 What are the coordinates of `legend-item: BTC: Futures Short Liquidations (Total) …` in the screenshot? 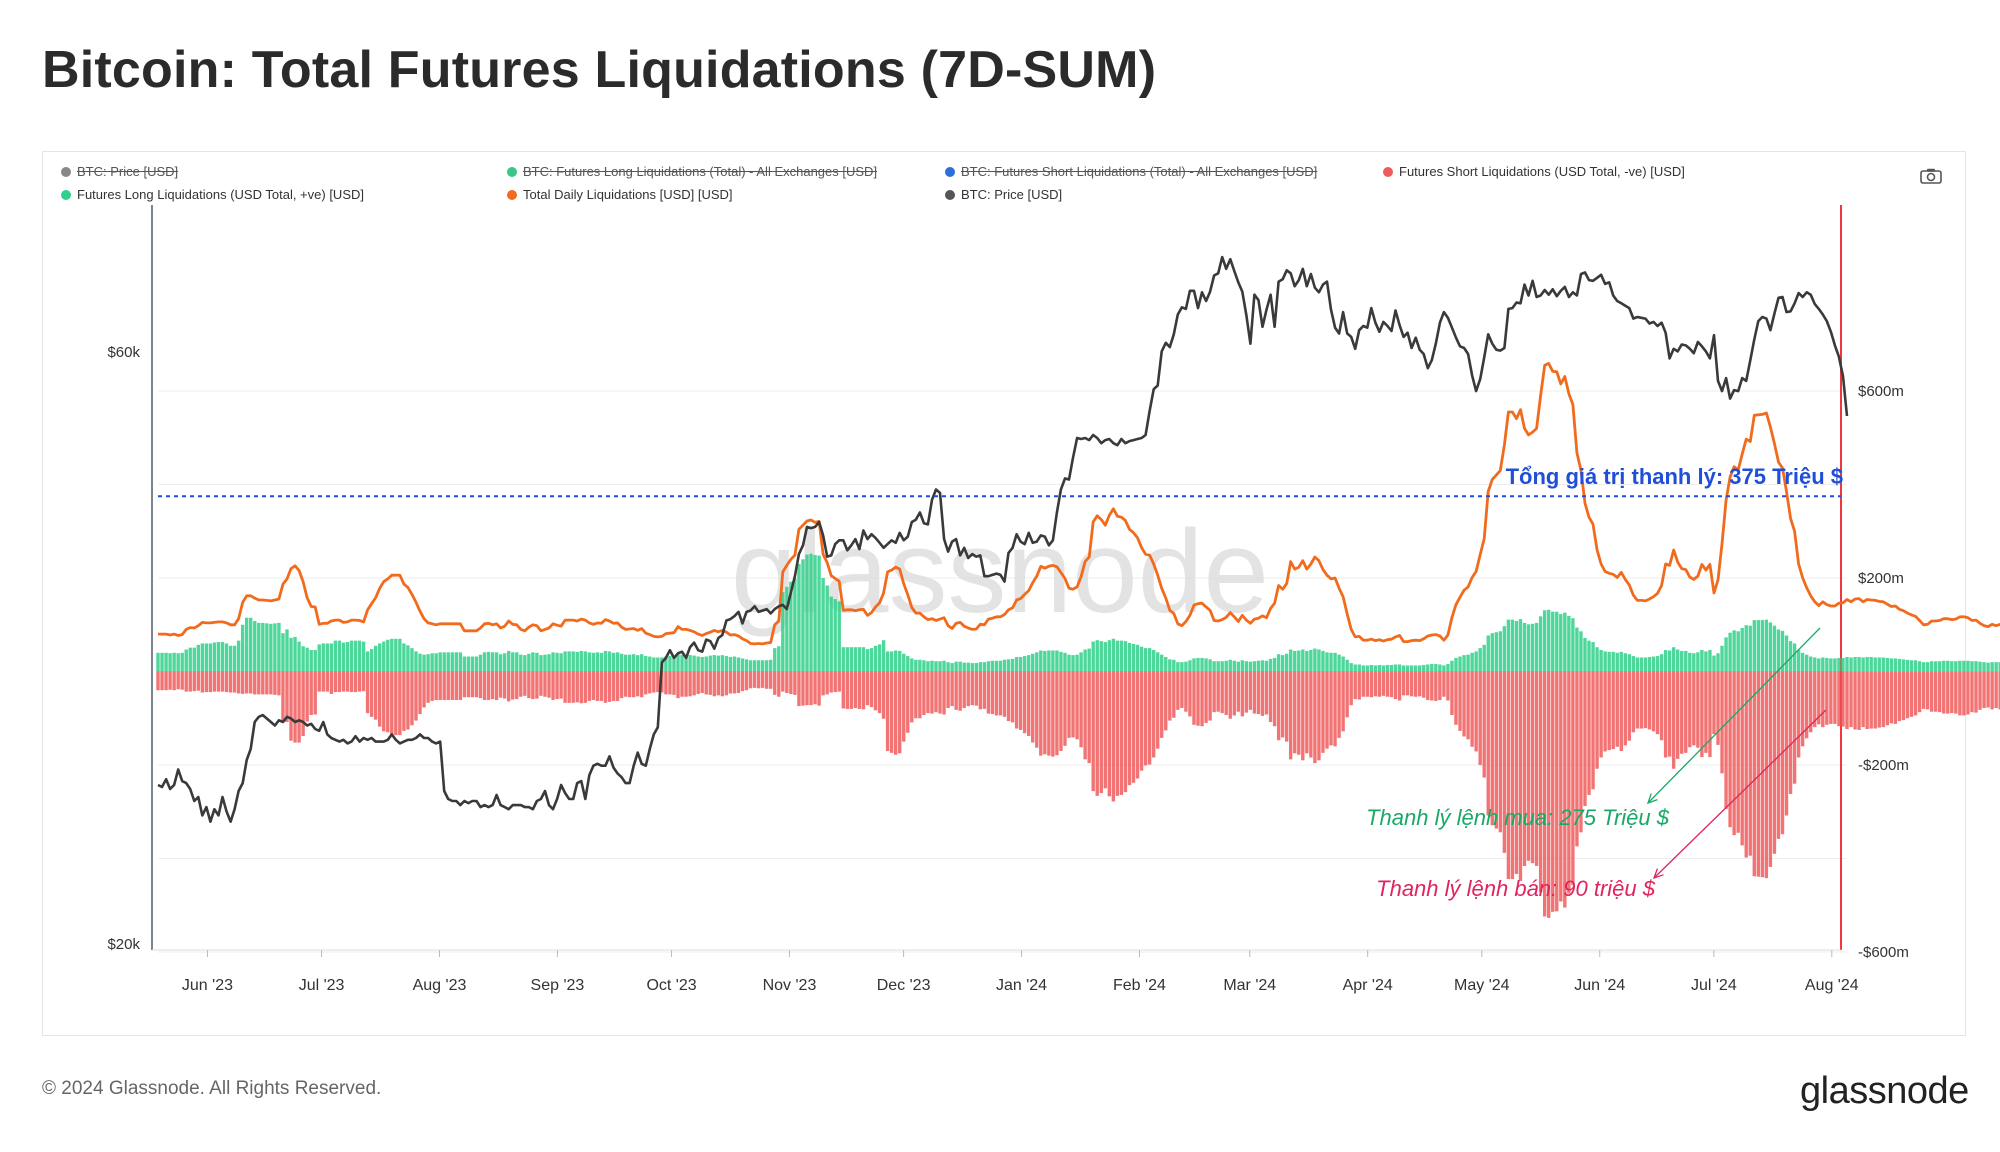 It's located at (1131, 171).